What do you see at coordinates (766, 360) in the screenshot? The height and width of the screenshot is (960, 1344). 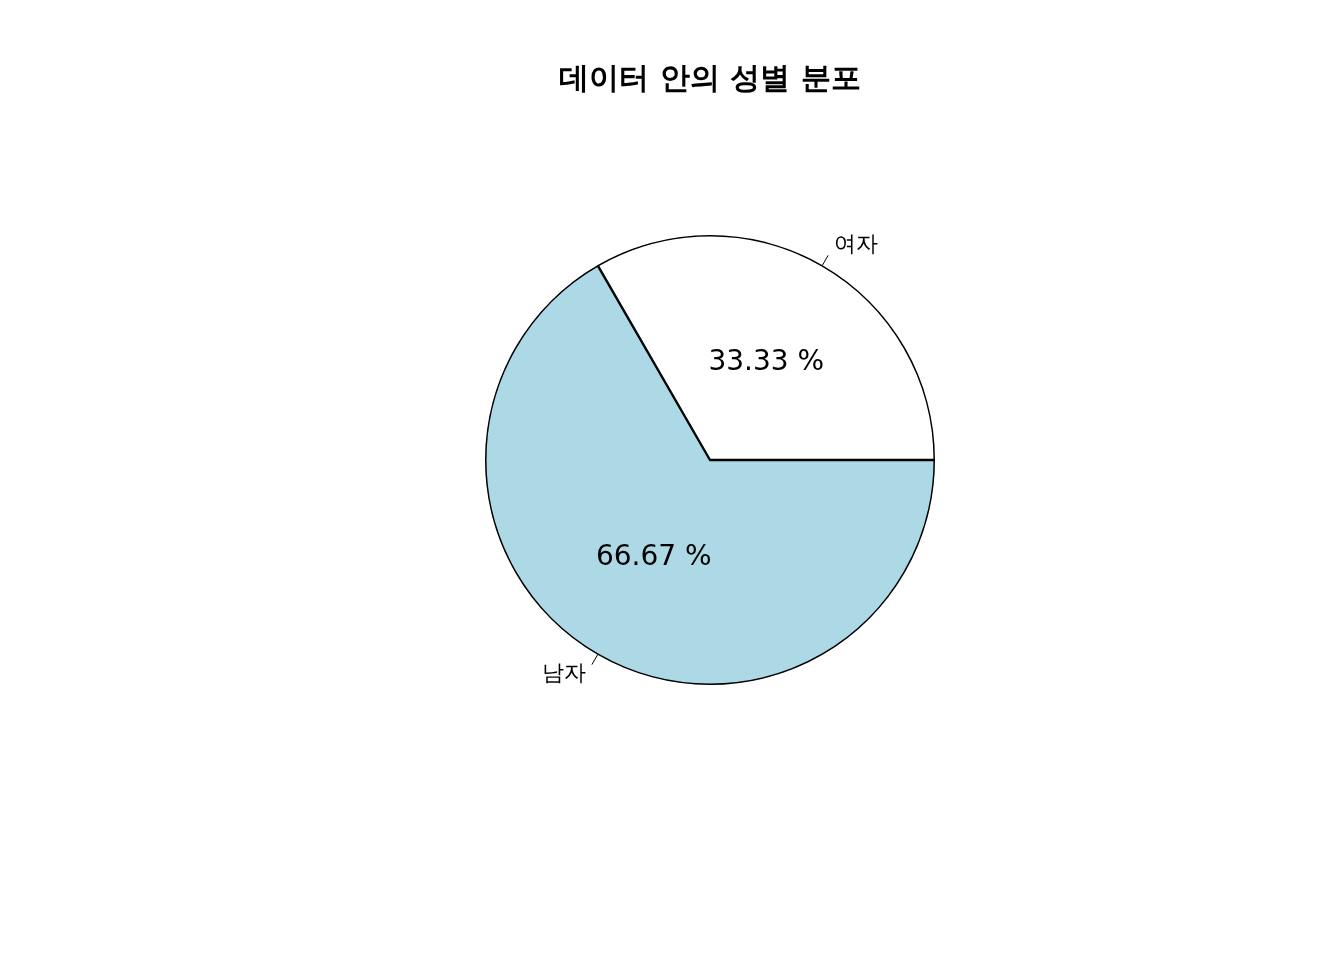 I see `data-label: 33.33 %` at bounding box center [766, 360].